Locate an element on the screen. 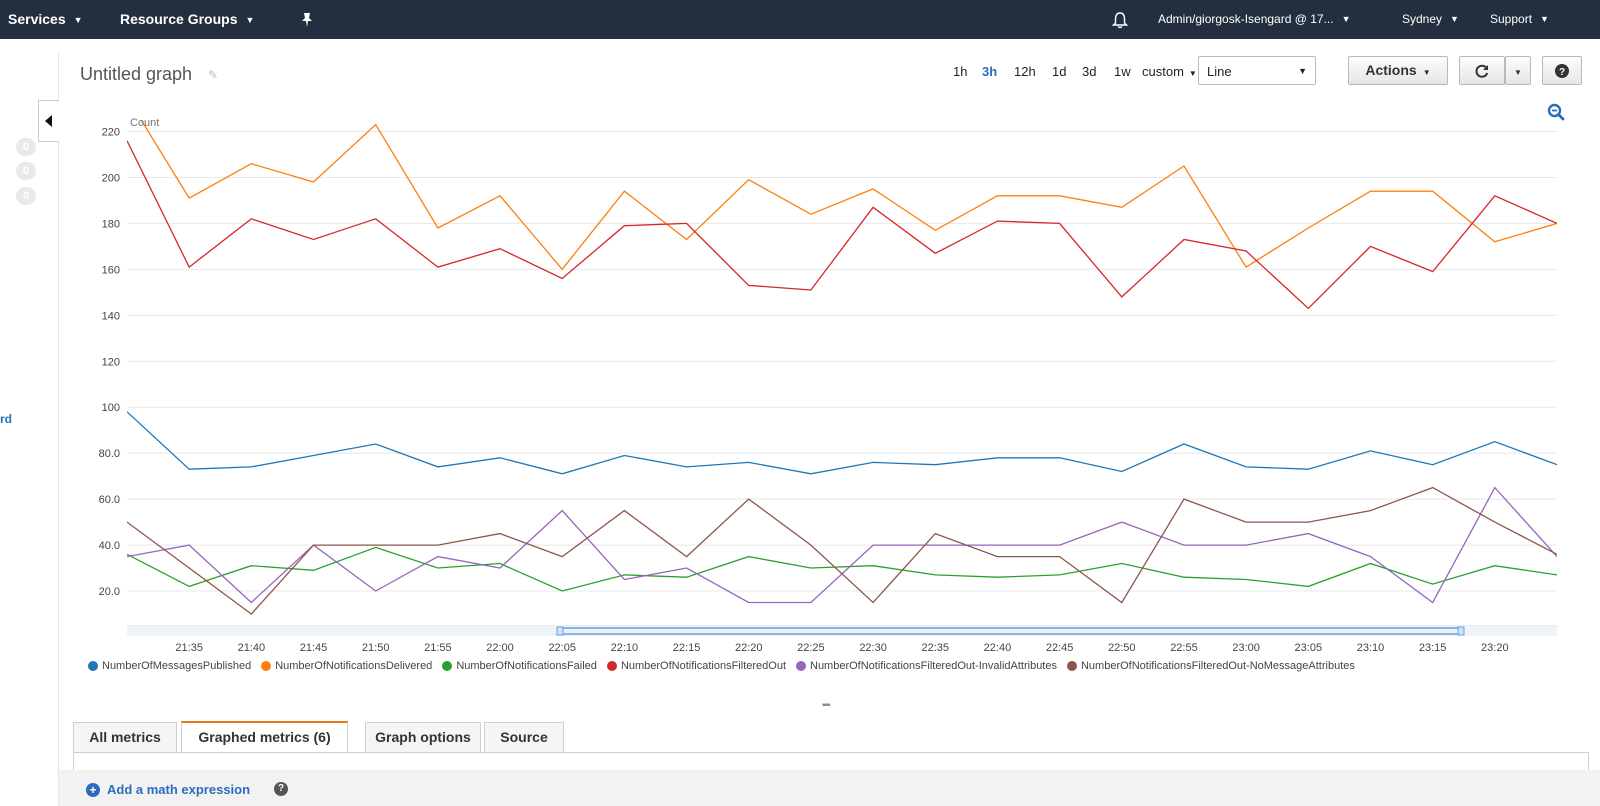 This screenshot has height=806, width=1600. x-tick-label: 22:45 is located at coordinates (1060, 648).